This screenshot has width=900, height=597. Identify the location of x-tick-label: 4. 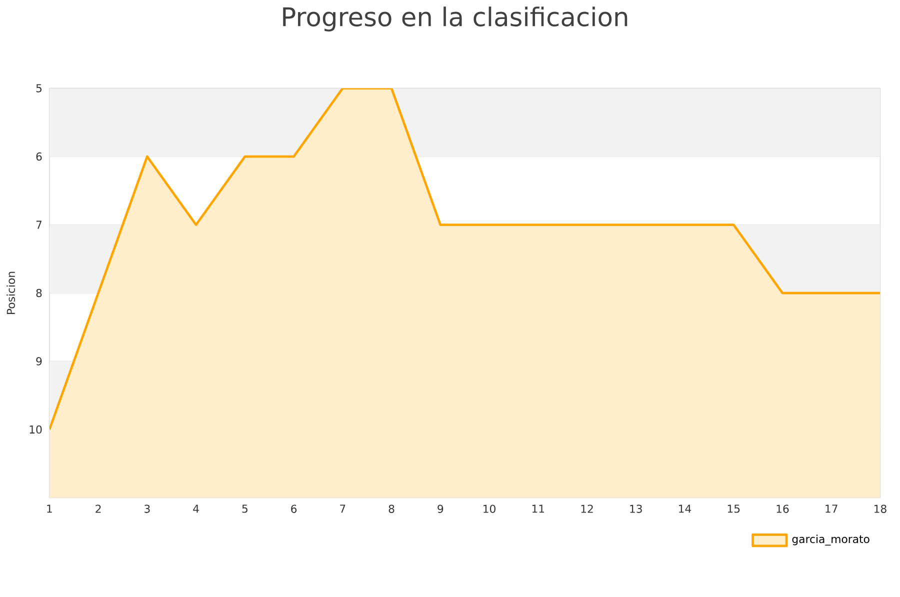
(196, 508).